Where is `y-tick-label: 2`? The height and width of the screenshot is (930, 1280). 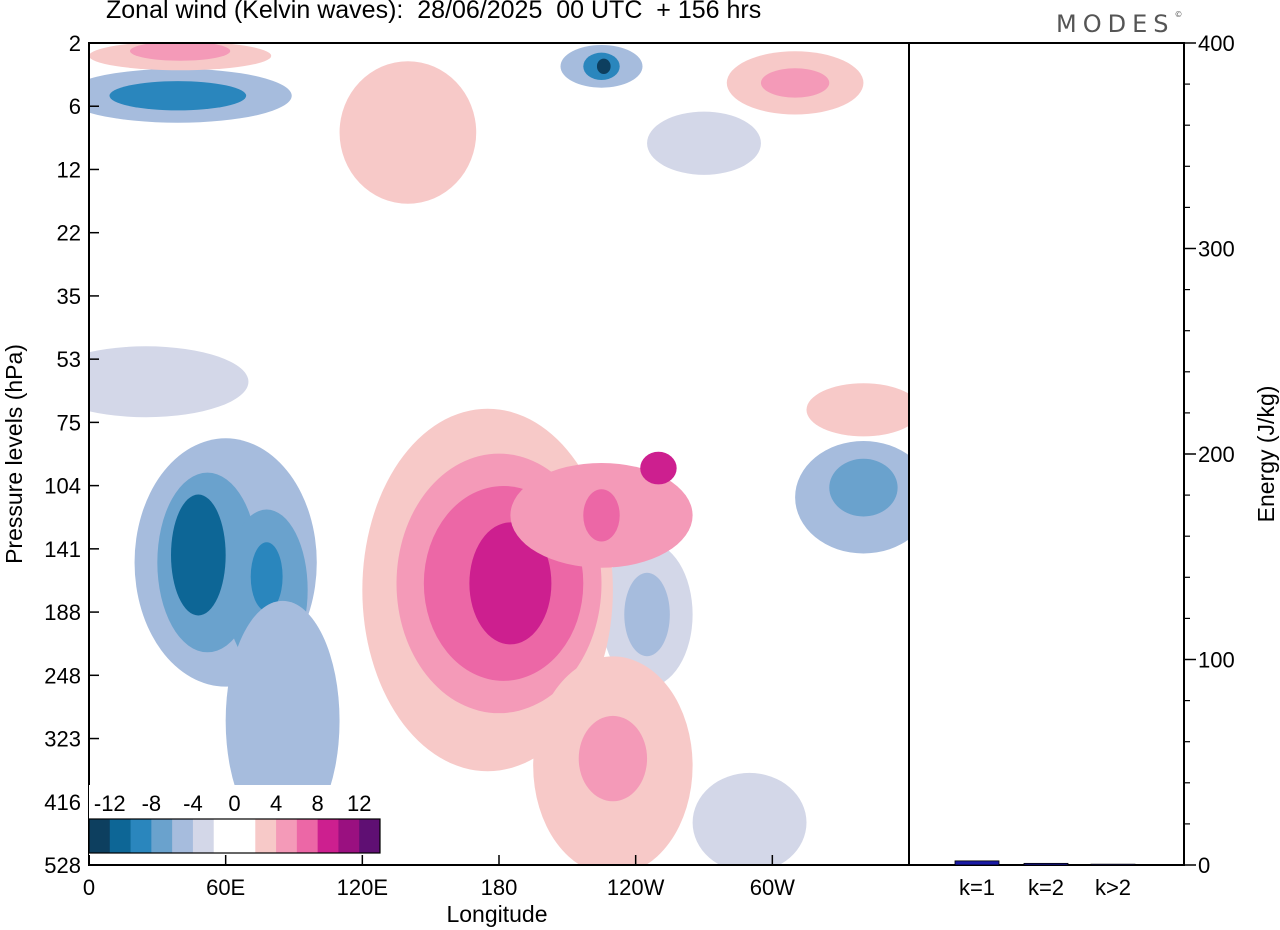 y-tick-label: 2 is located at coordinates (75, 43).